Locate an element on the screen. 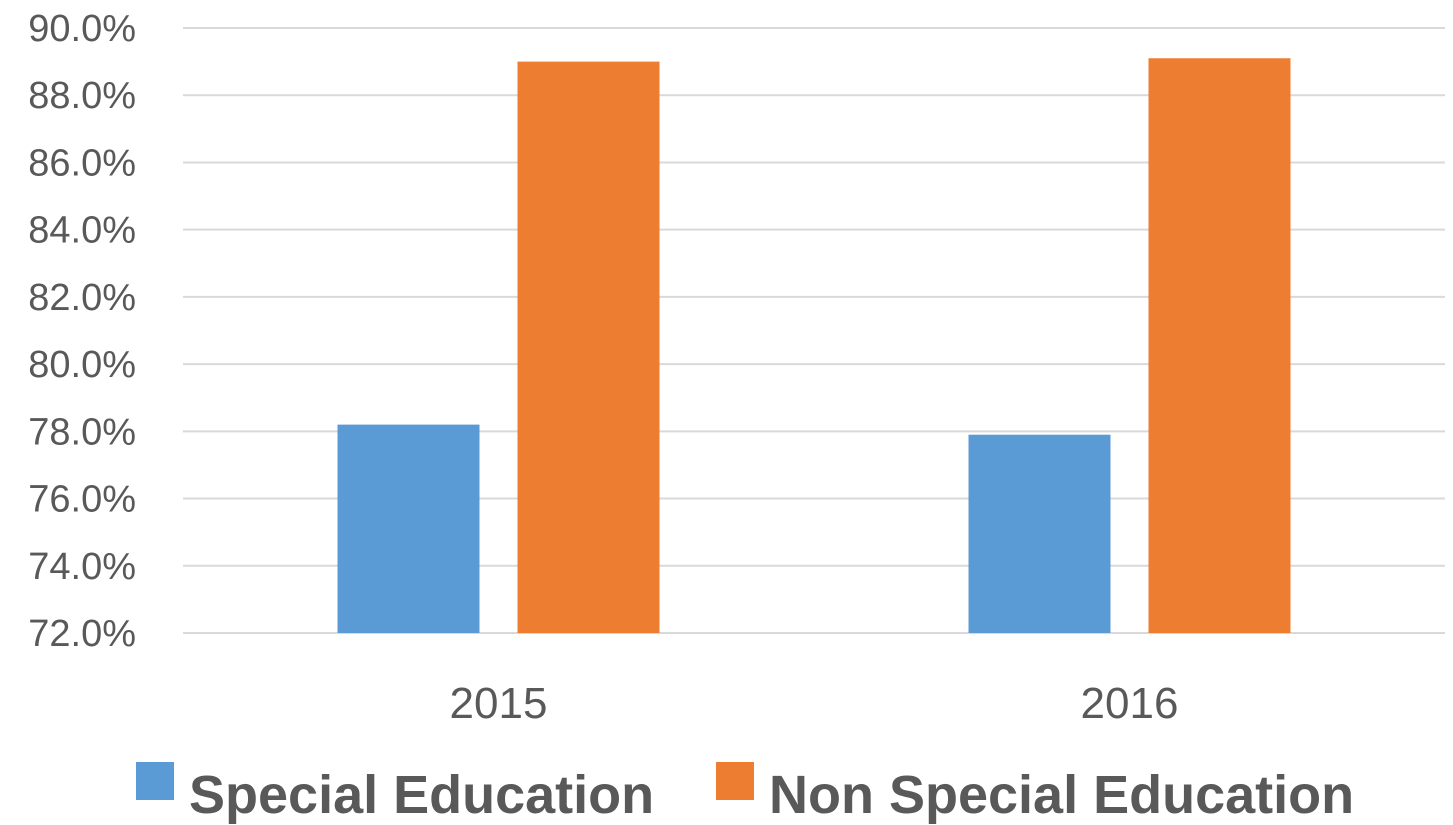 This screenshot has height=825, width=1453. y-tick-label: 80.0% is located at coordinates (82, 365).